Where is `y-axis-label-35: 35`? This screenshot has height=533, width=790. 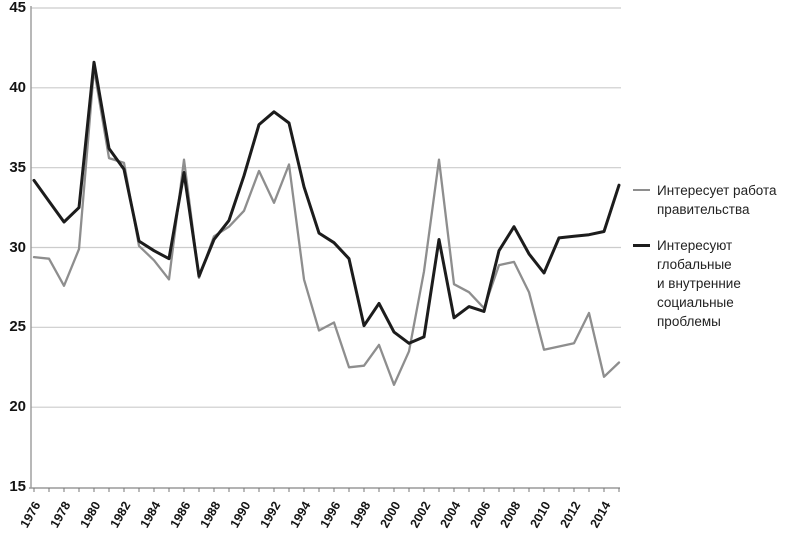 y-axis-label-35: 35 is located at coordinates (17, 167).